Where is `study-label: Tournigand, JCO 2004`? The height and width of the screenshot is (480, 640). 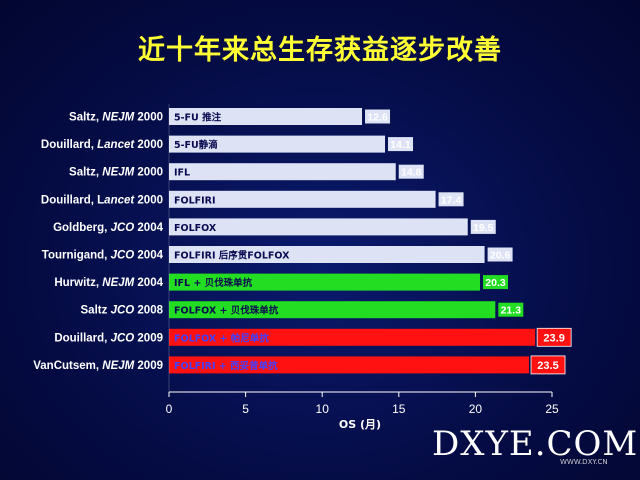
study-label: Tournigand, JCO 2004 is located at coordinates (103, 256).